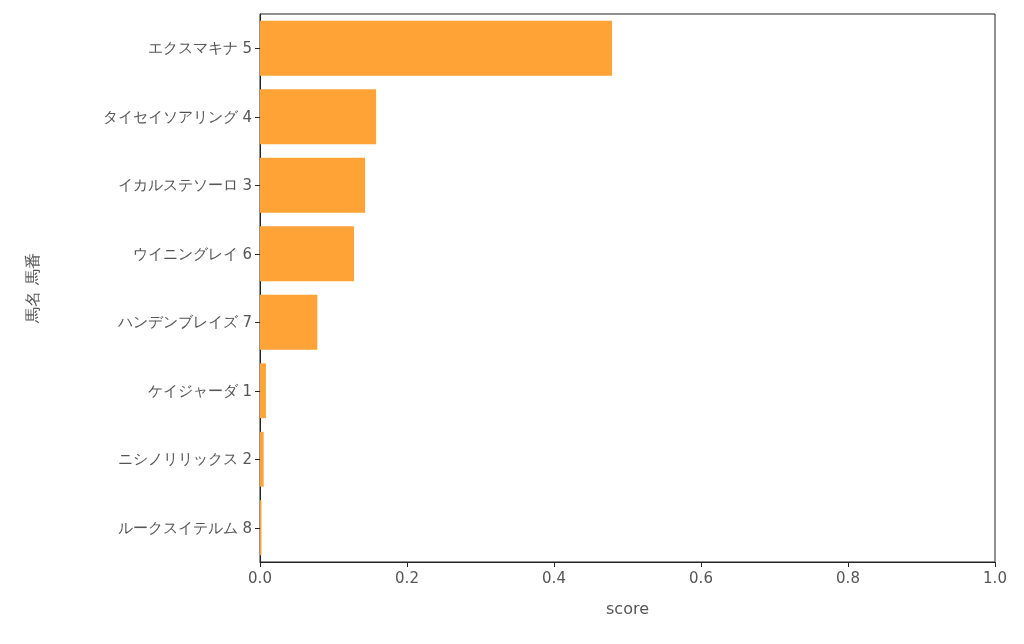  I want to click on x-tick-label: 0.8, so click(848, 577).